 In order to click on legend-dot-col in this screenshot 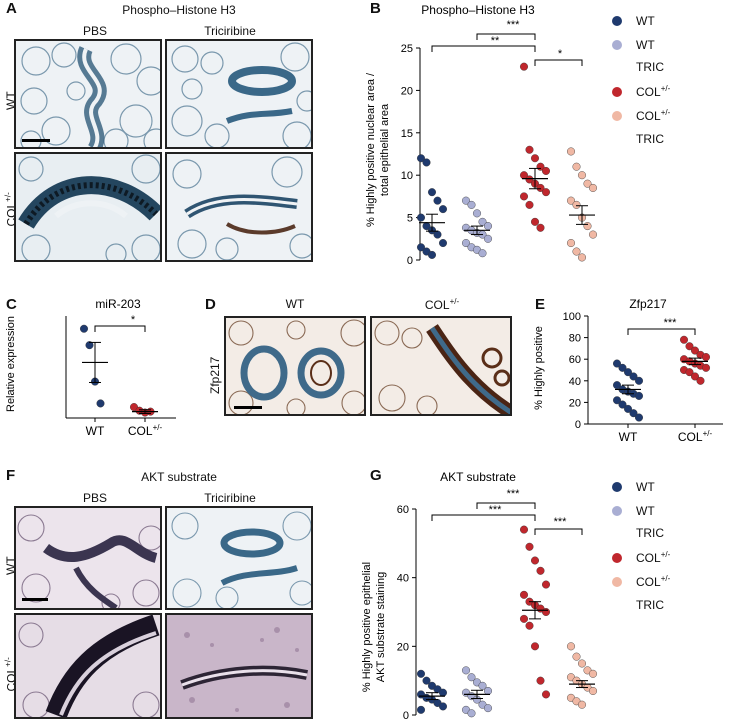, I will do `click(617, 557)`.